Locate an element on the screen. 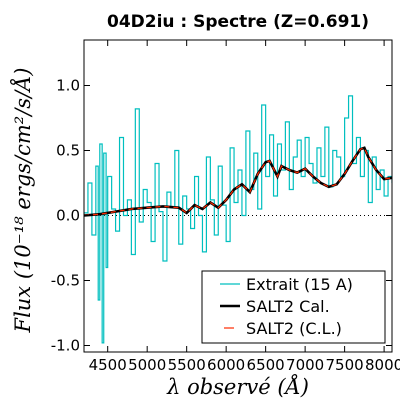  y-axis-label: Flux (10⁻¹⁸ ergs/cm²/s/Å) is located at coordinates (22, 201).